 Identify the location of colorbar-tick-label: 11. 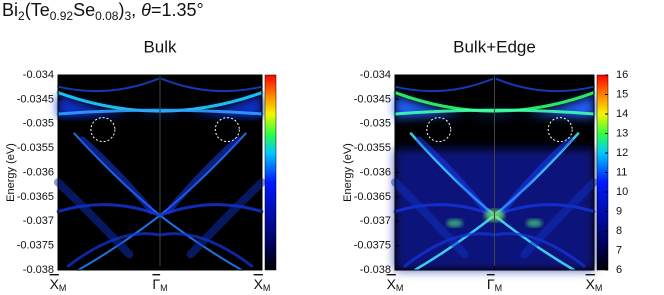
(621, 172).